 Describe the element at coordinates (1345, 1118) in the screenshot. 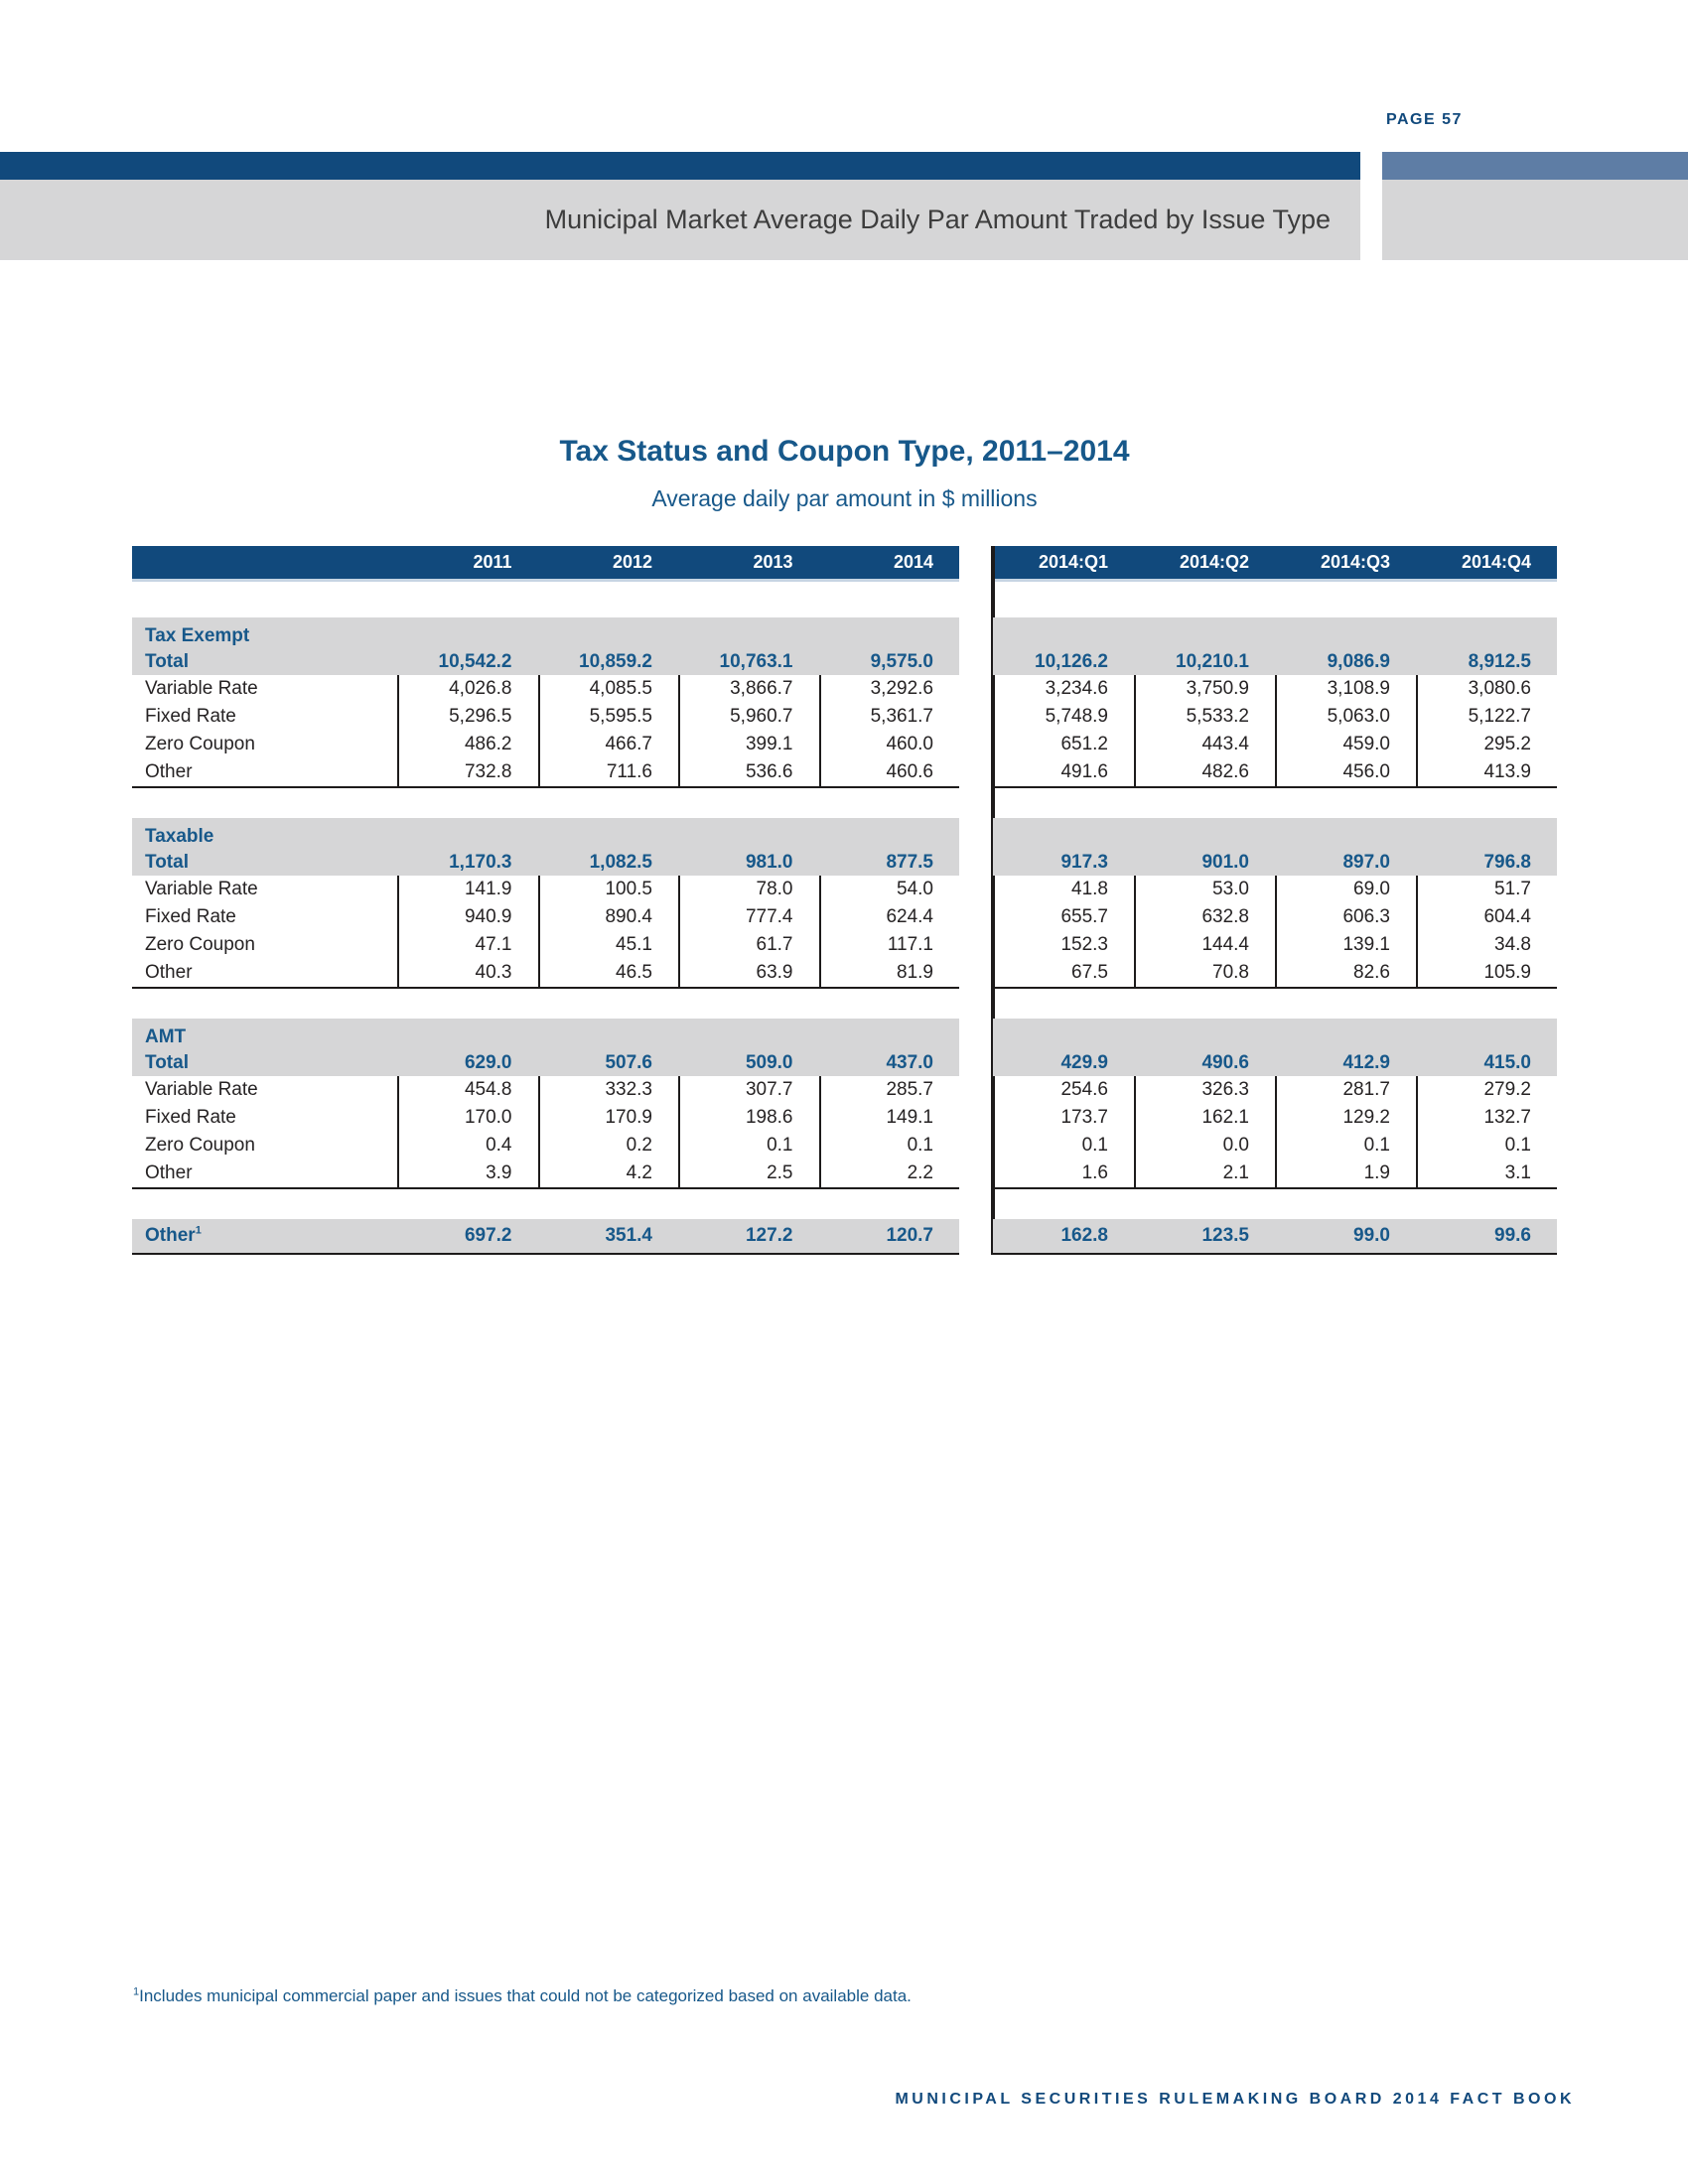

I see `value-cell: 129.2` at that location.